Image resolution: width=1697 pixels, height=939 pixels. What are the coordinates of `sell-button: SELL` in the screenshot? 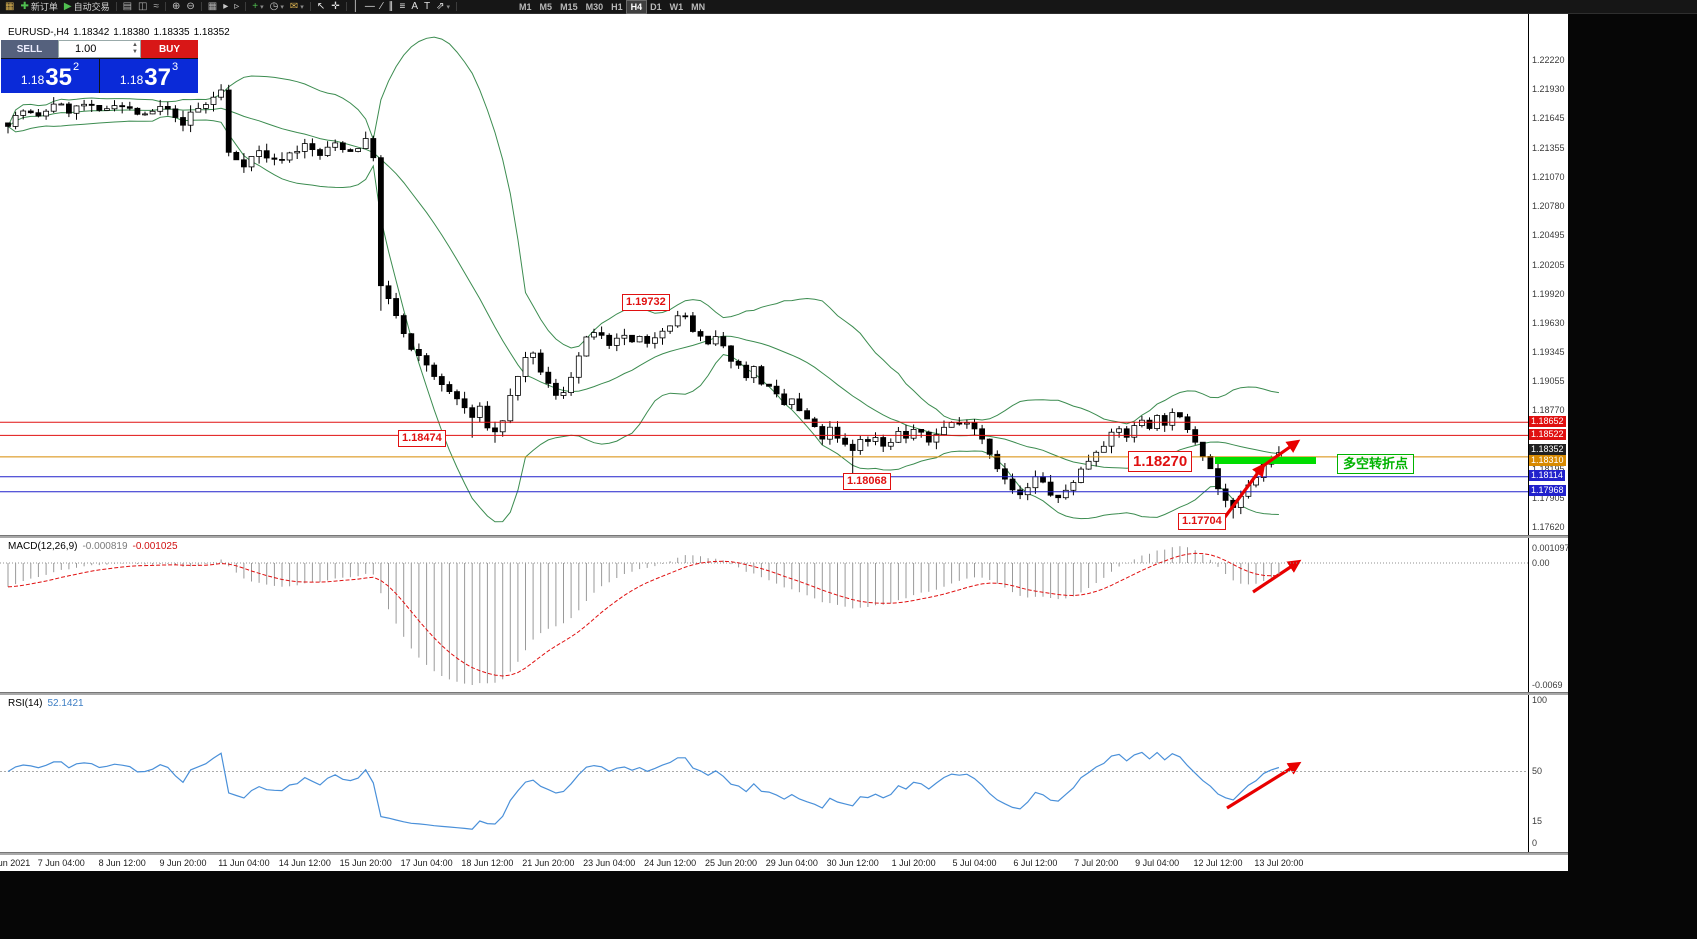 It's located at (29, 49).